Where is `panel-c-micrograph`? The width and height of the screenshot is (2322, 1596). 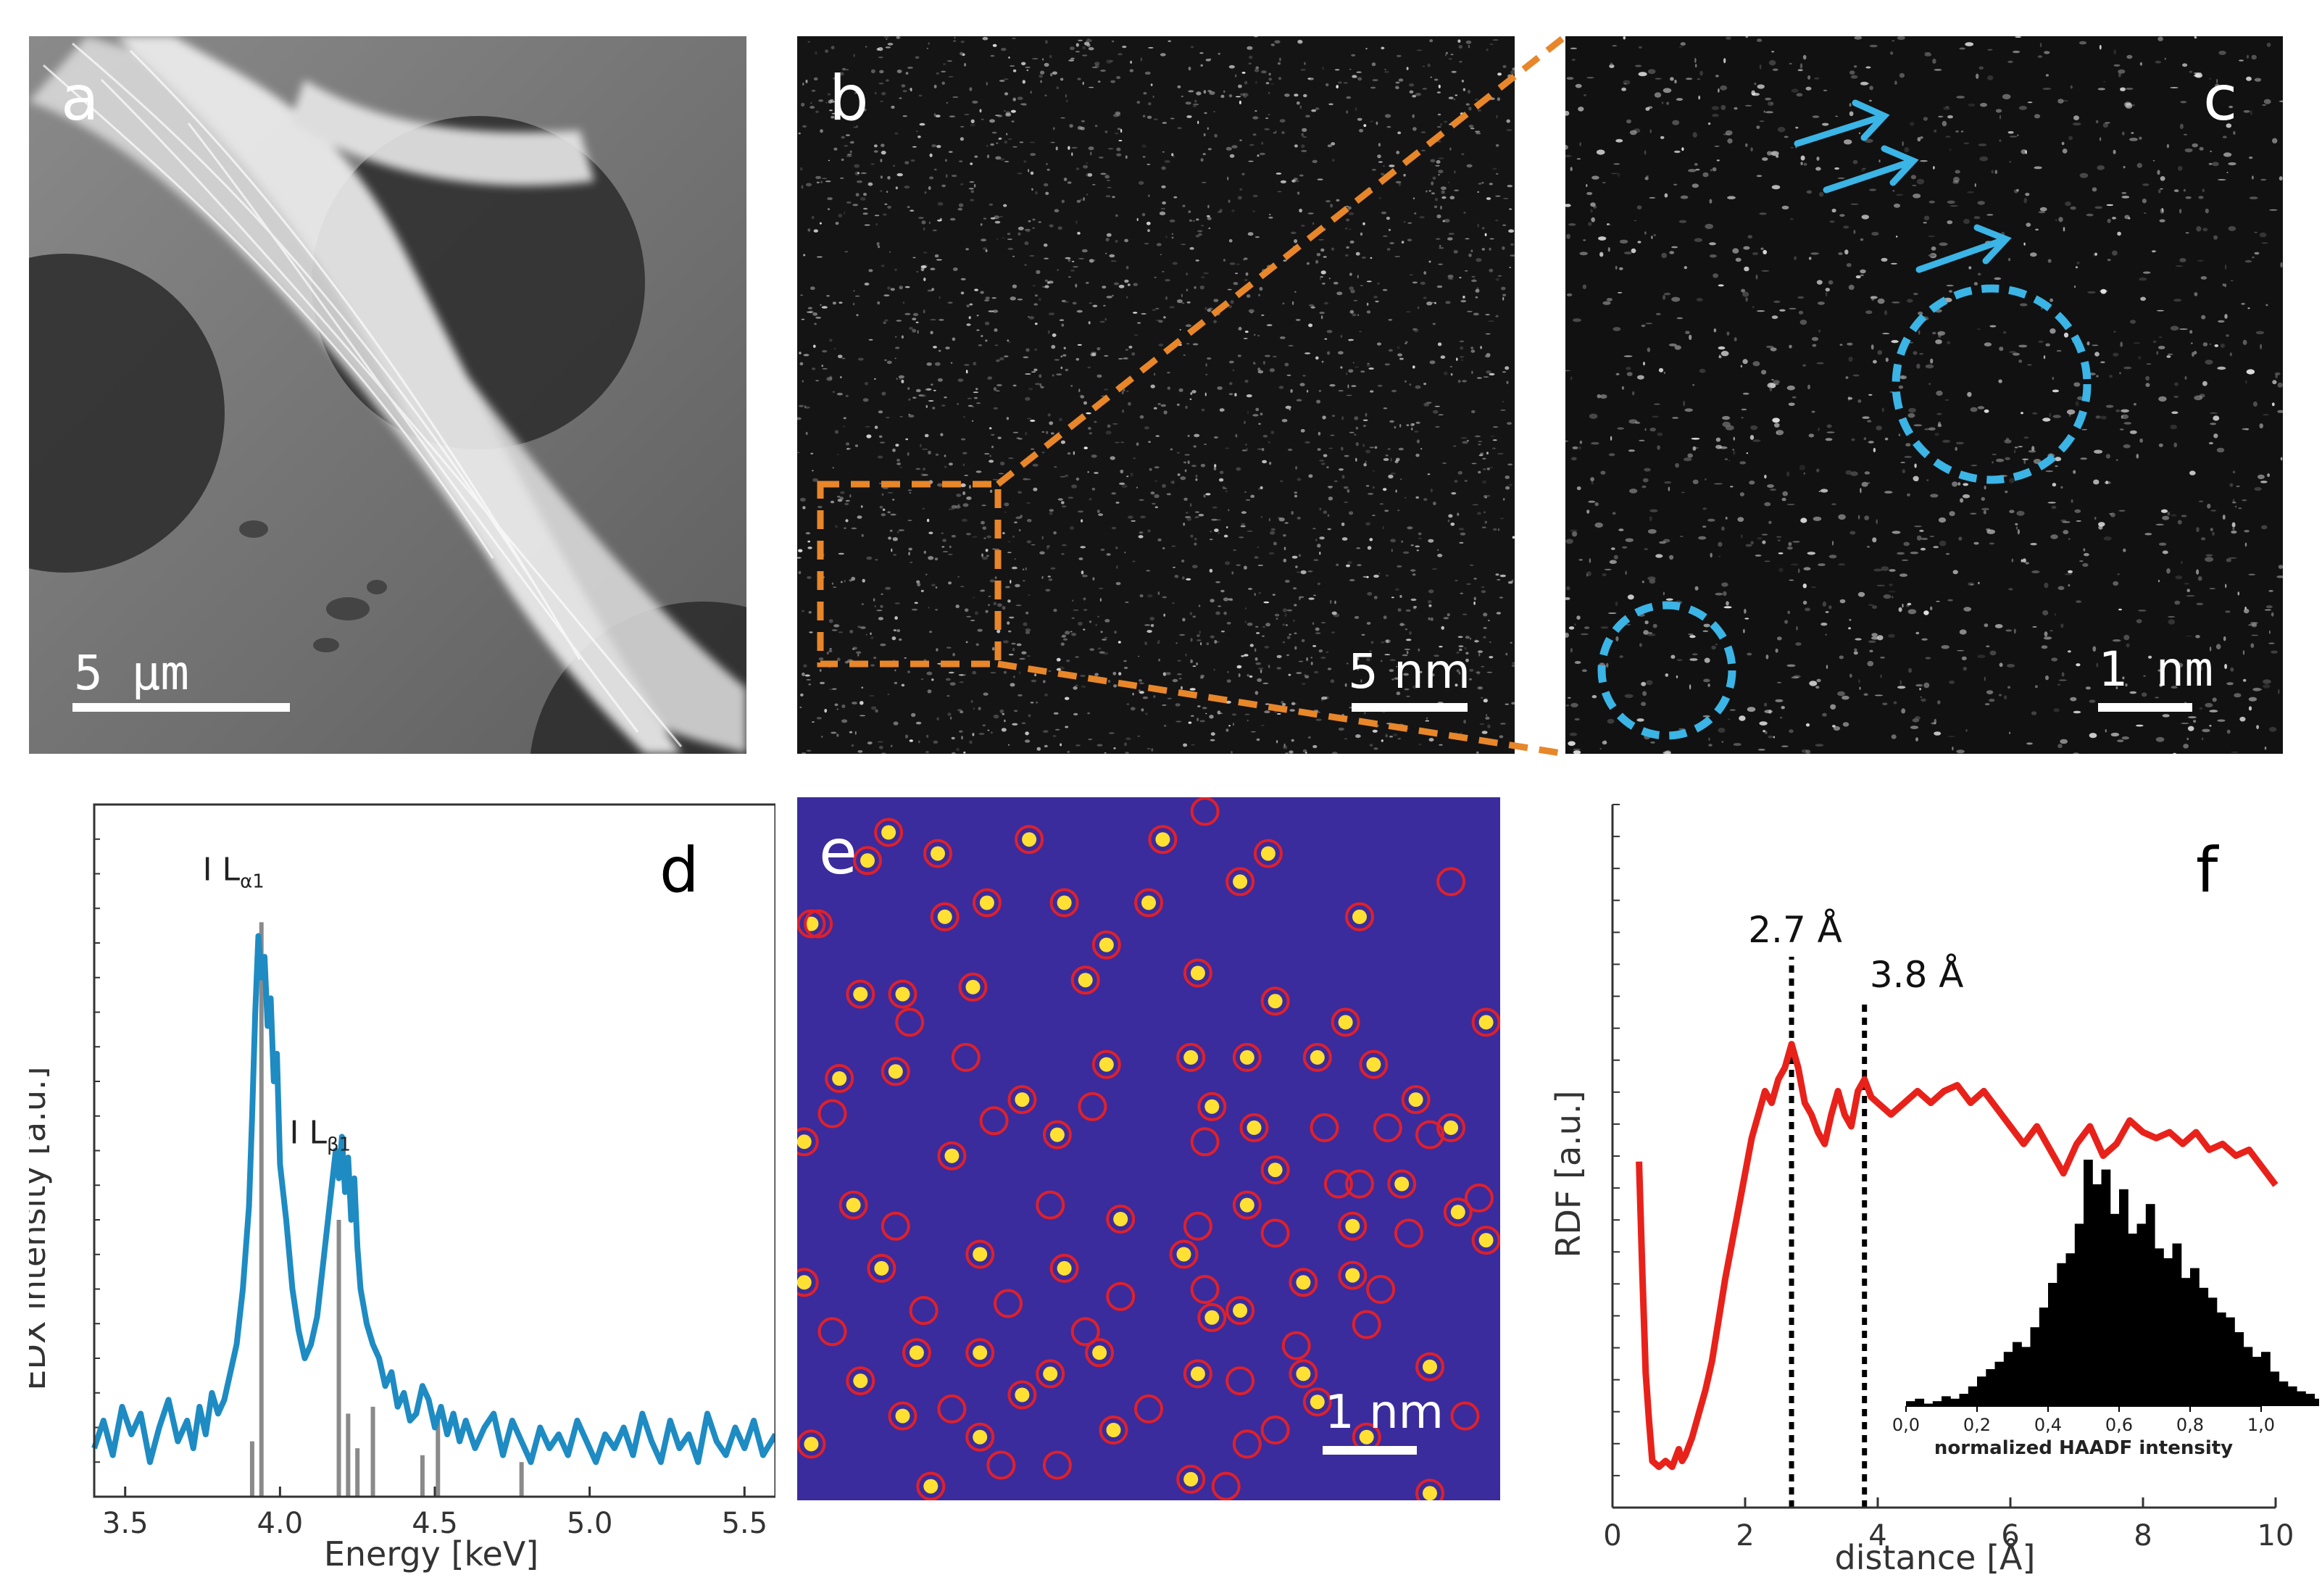 panel-c-micrograph is located at coordinates (1924, 395).